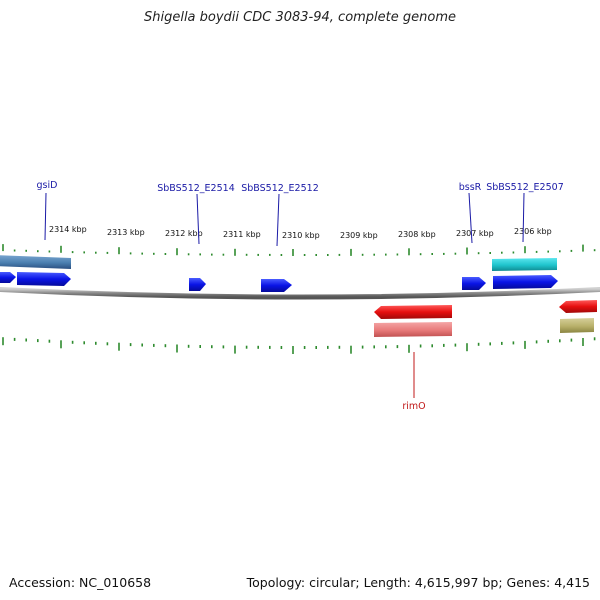  I want to click on scale-label-2308: 2308 kbp, so click(417, 234).